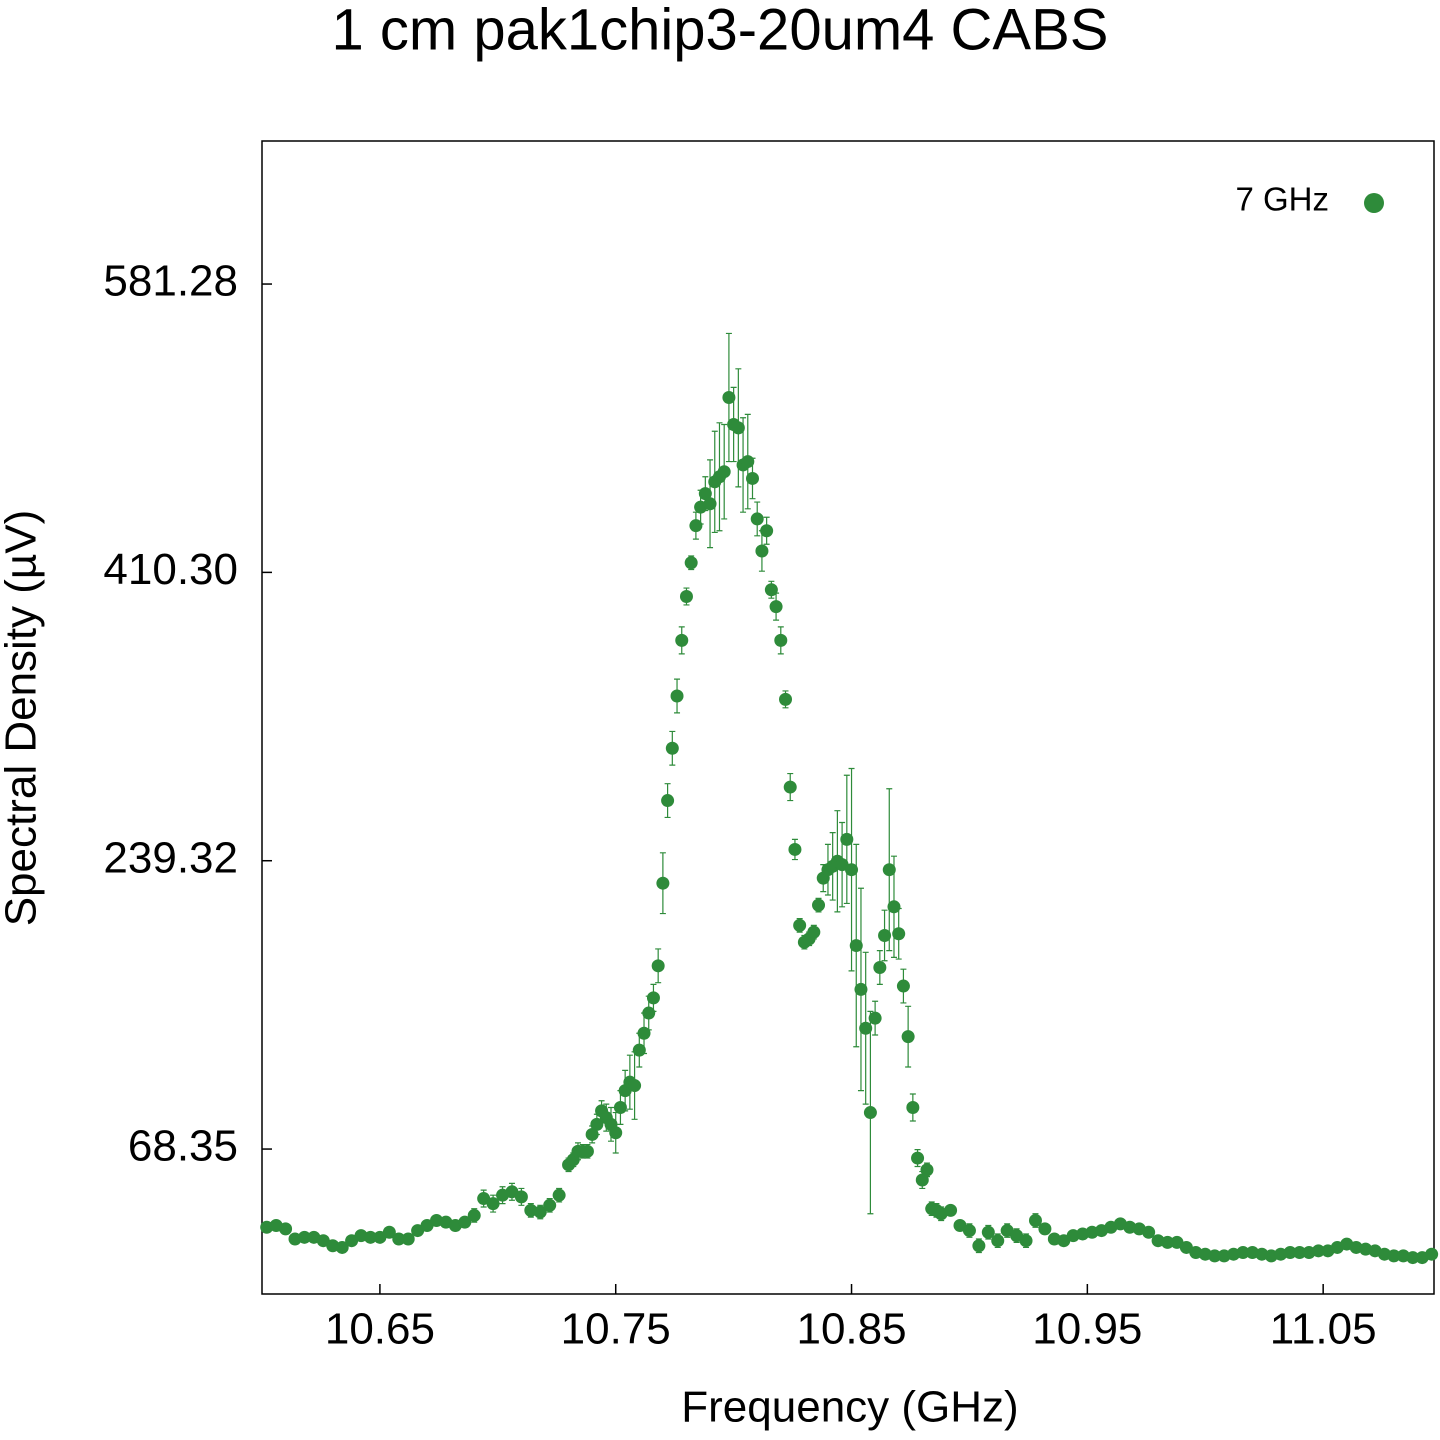  What do you see at coordinates (851, 1329) in the screenshot?
I see `x-tick-label: 10.85` at bounding box center [851, 1329].